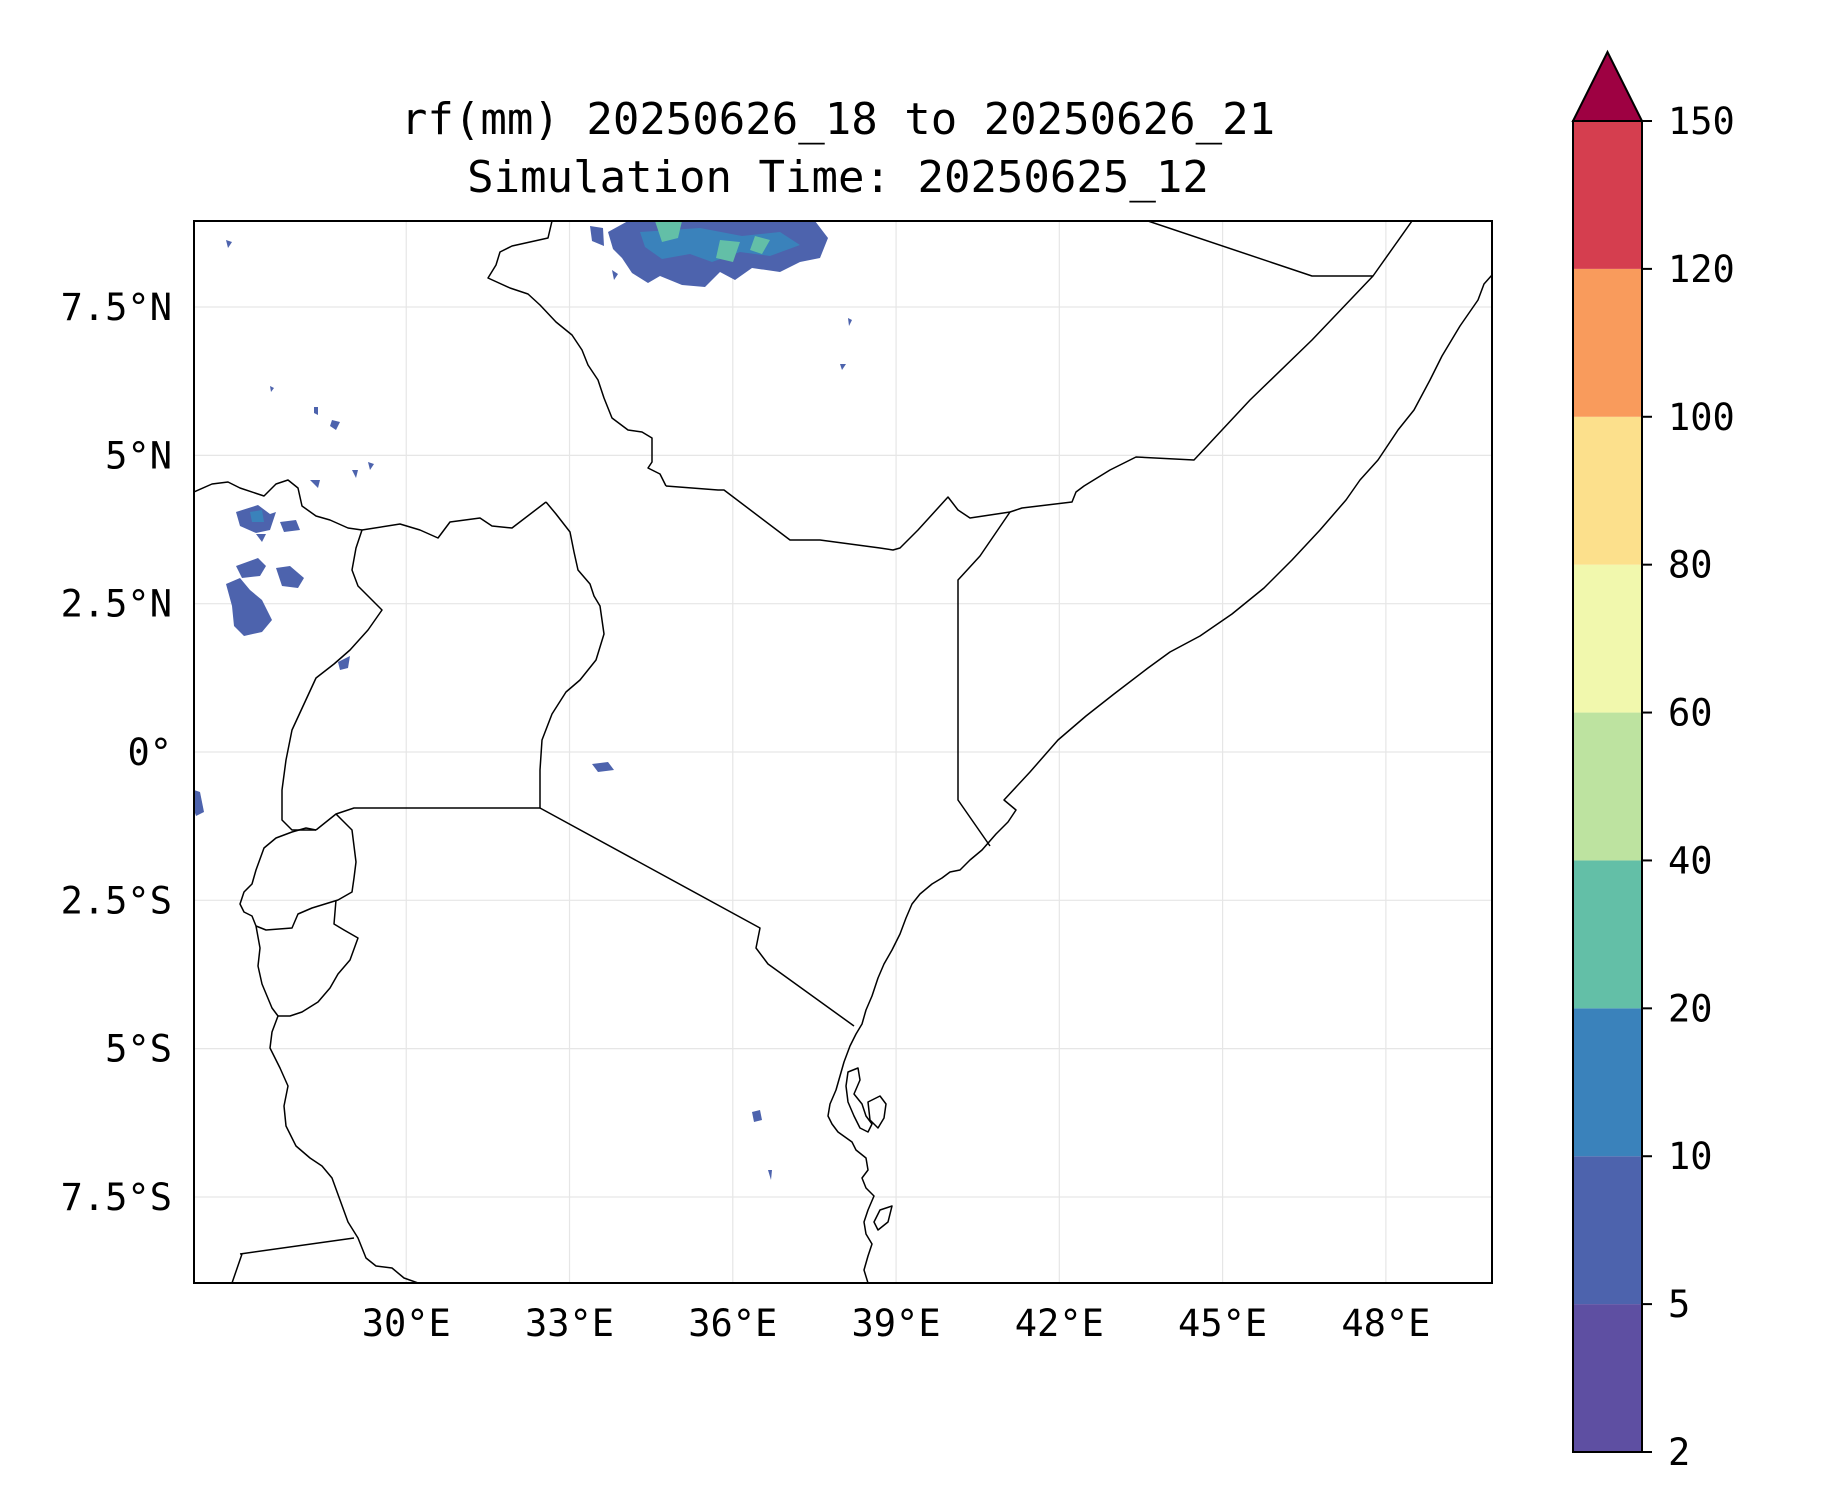 This screenshot has width=1833, height=1500. What do you see at coordinates (712, 241) in the screenshot?
I see `rain-patch-ethiopia-core` at bounding box center [712, 241].